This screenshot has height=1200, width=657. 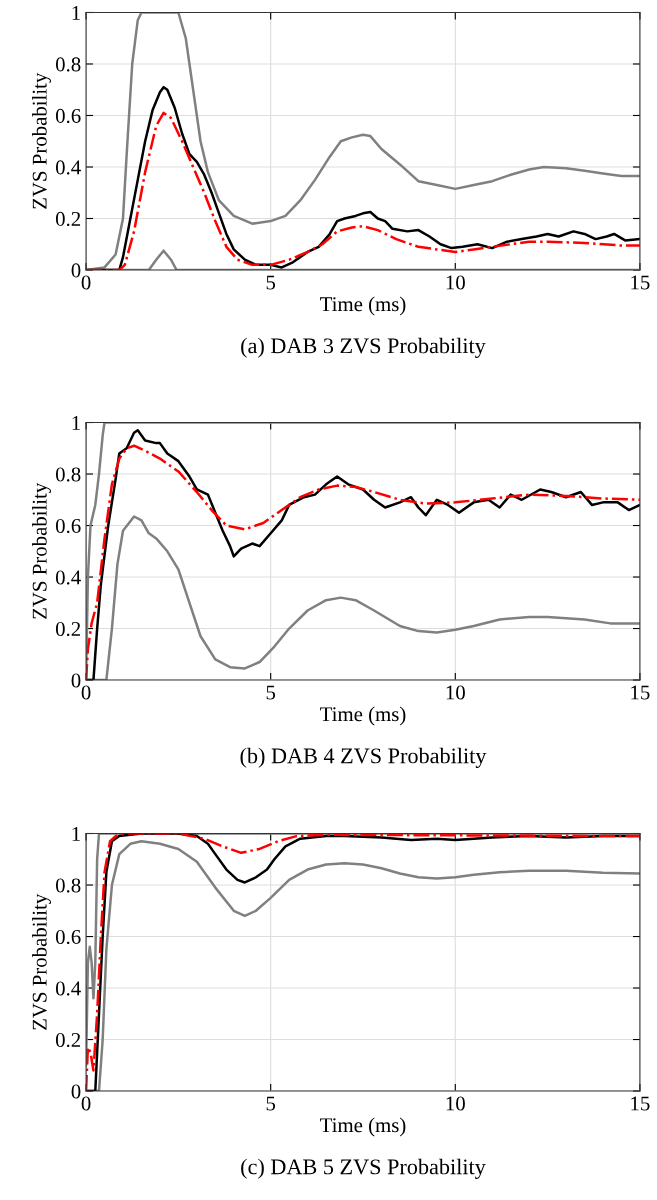 I want to click on text: (a) DAB 3 ZVS Probability, so click(x=363, y=347).